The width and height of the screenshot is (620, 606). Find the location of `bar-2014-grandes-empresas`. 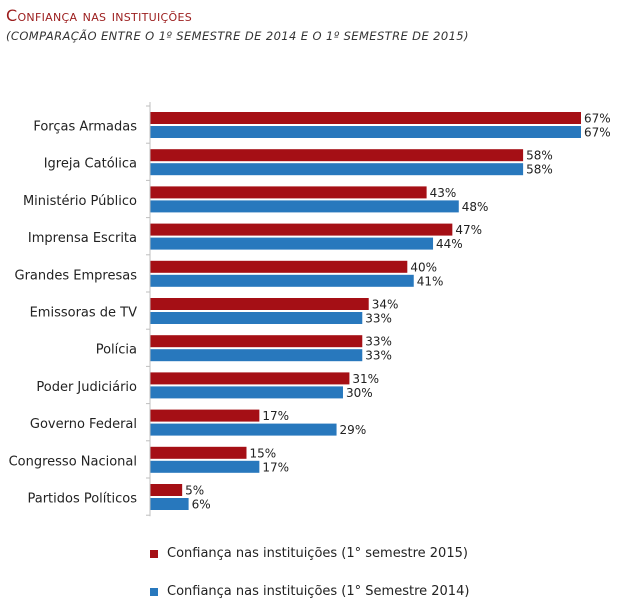

bar-2014-grandes-empresas is located at coordinates (282, 280).